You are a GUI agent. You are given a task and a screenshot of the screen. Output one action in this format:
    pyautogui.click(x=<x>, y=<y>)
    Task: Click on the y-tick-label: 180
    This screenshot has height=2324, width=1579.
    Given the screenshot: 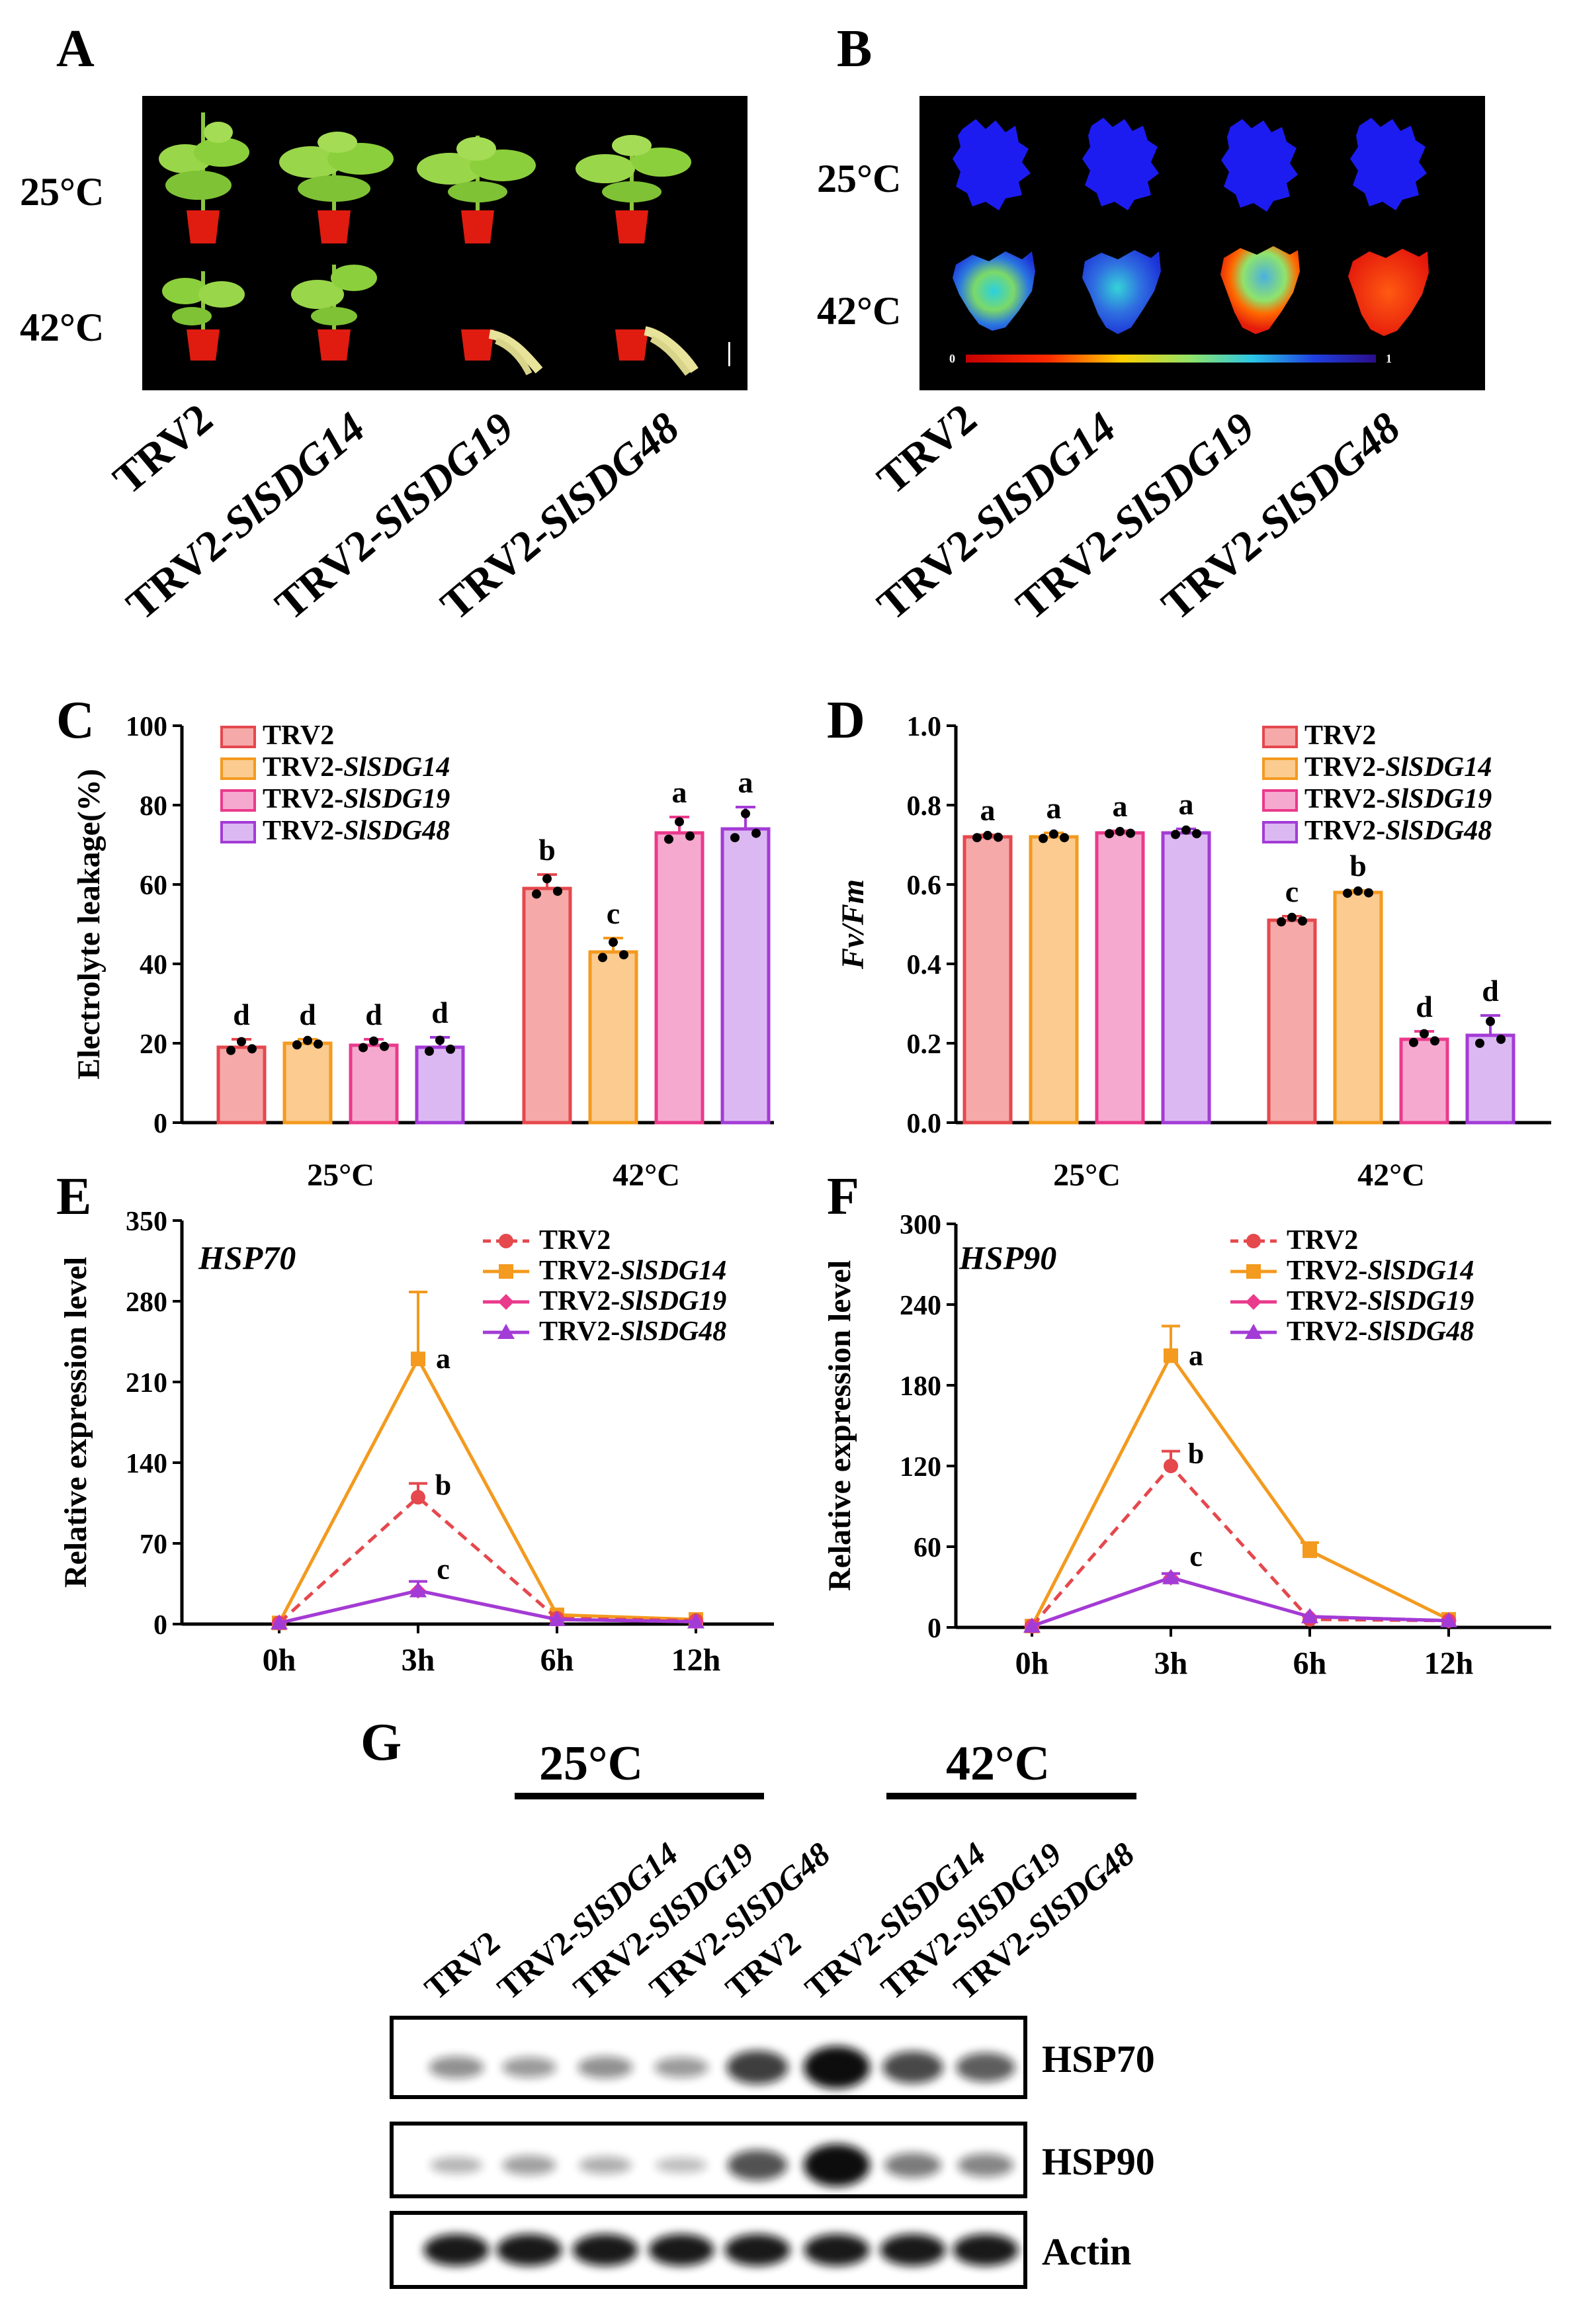 What is the action you would take?
    pyautogui.click(x=920, y=1386)
    